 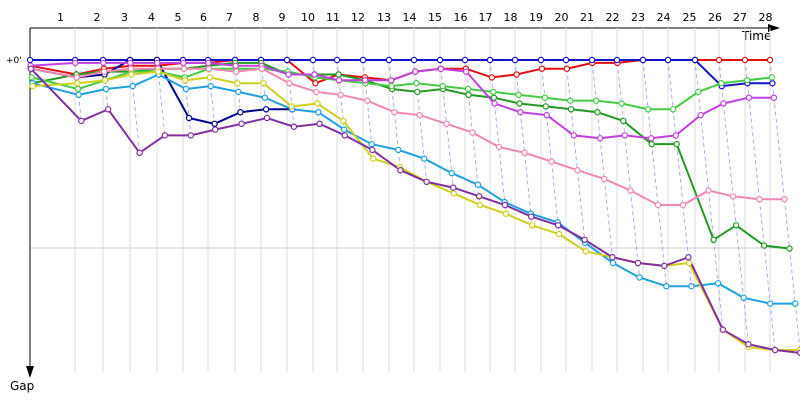 I want to click on lap-label: 22, so click(x=613, y=17).